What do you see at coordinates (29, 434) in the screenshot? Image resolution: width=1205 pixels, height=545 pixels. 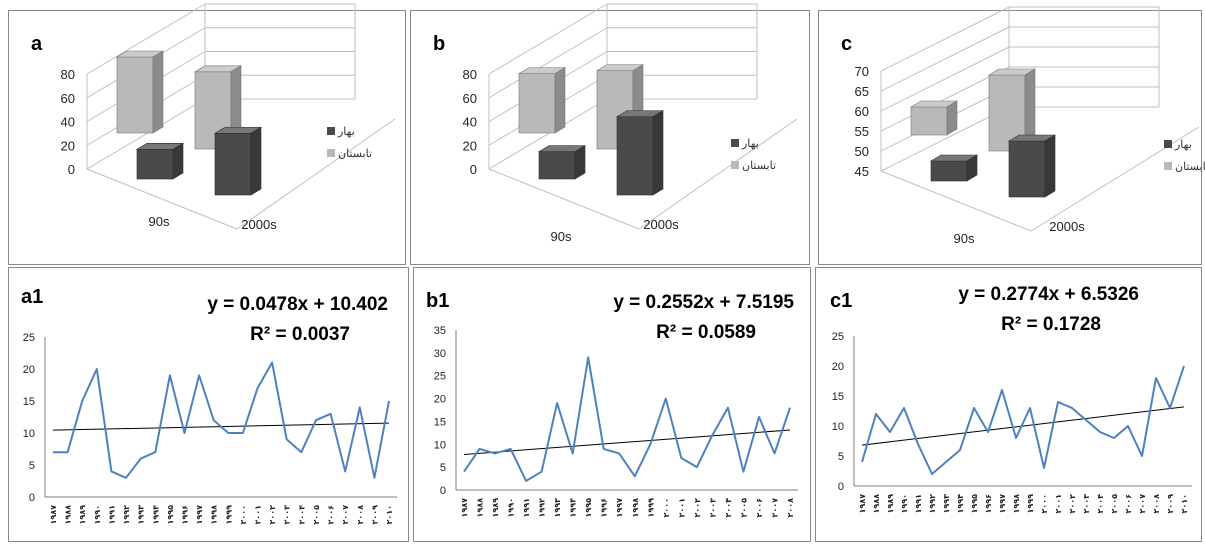 I see `y-tick-label: 10` at bounding box center [29, 434].